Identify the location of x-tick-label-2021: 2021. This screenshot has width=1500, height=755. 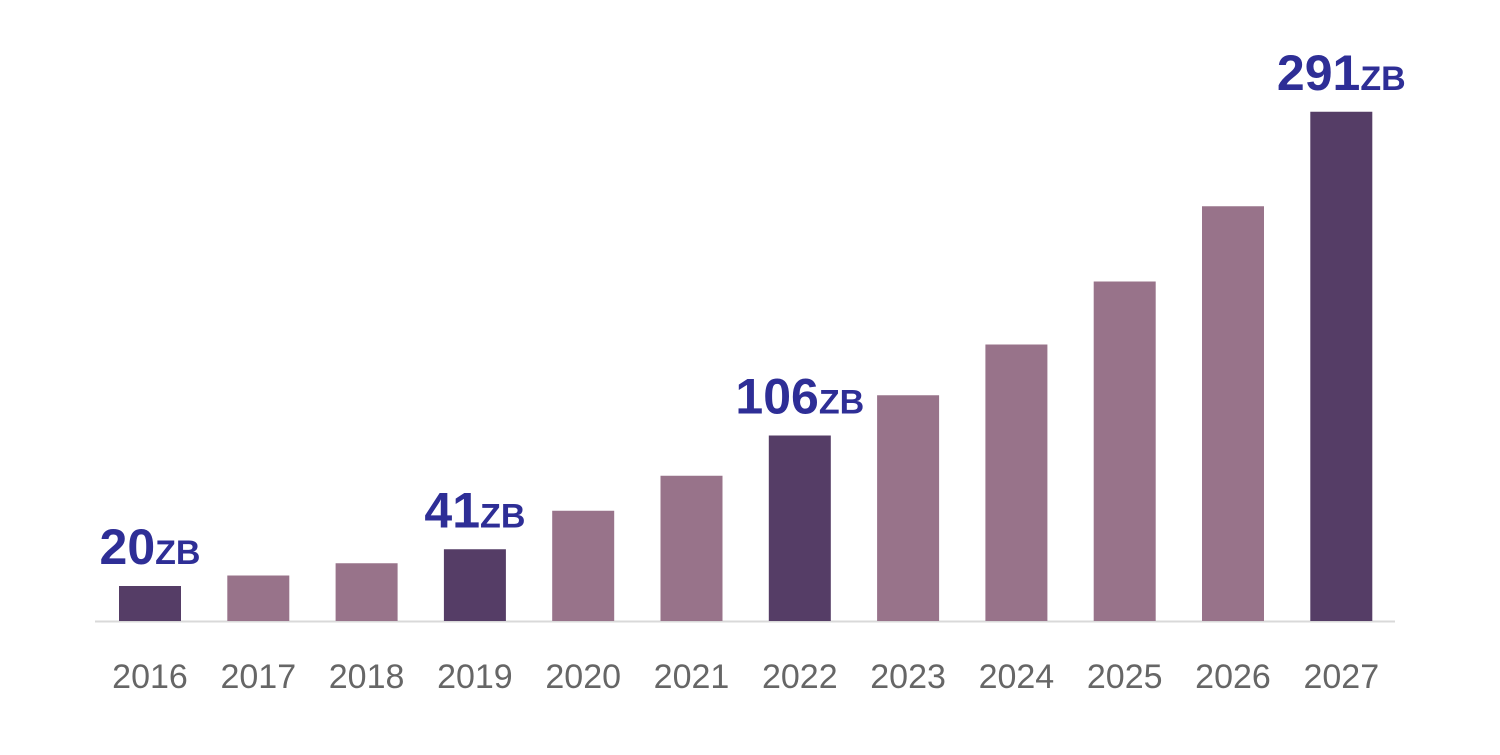
(692, 677).